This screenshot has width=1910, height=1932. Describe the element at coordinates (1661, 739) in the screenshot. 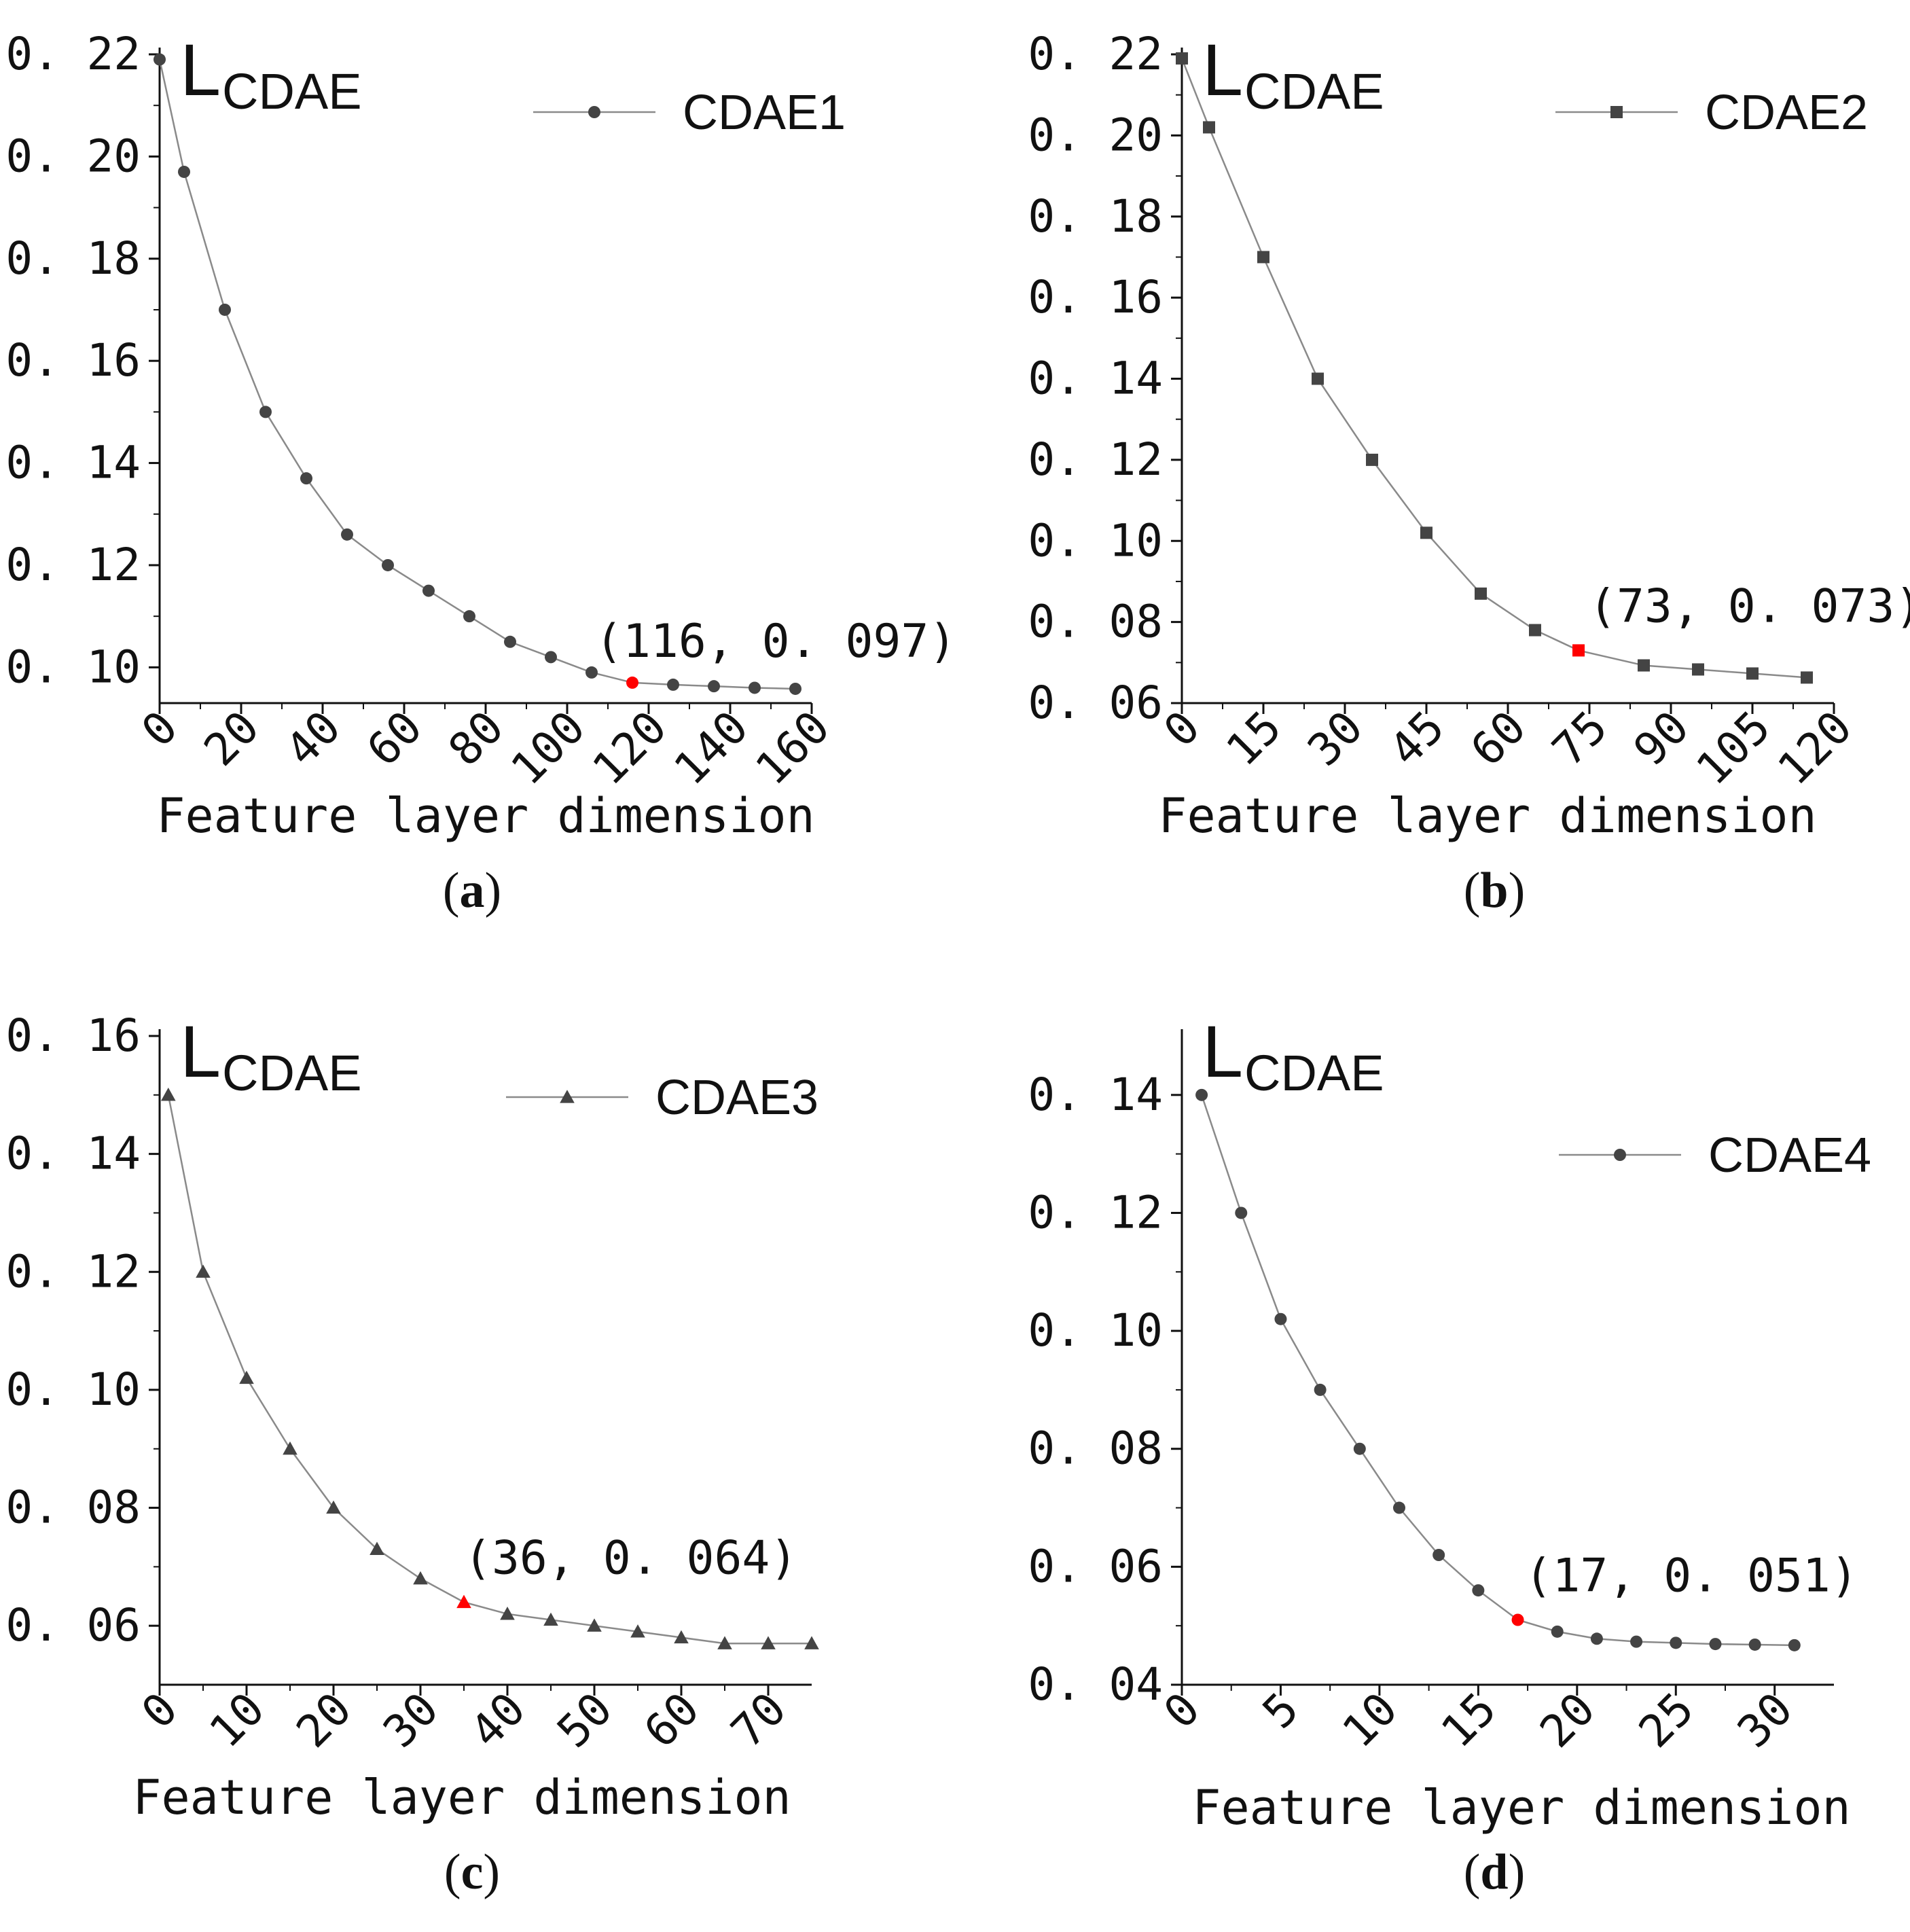

I see `x-tick-label: 90` at that location.